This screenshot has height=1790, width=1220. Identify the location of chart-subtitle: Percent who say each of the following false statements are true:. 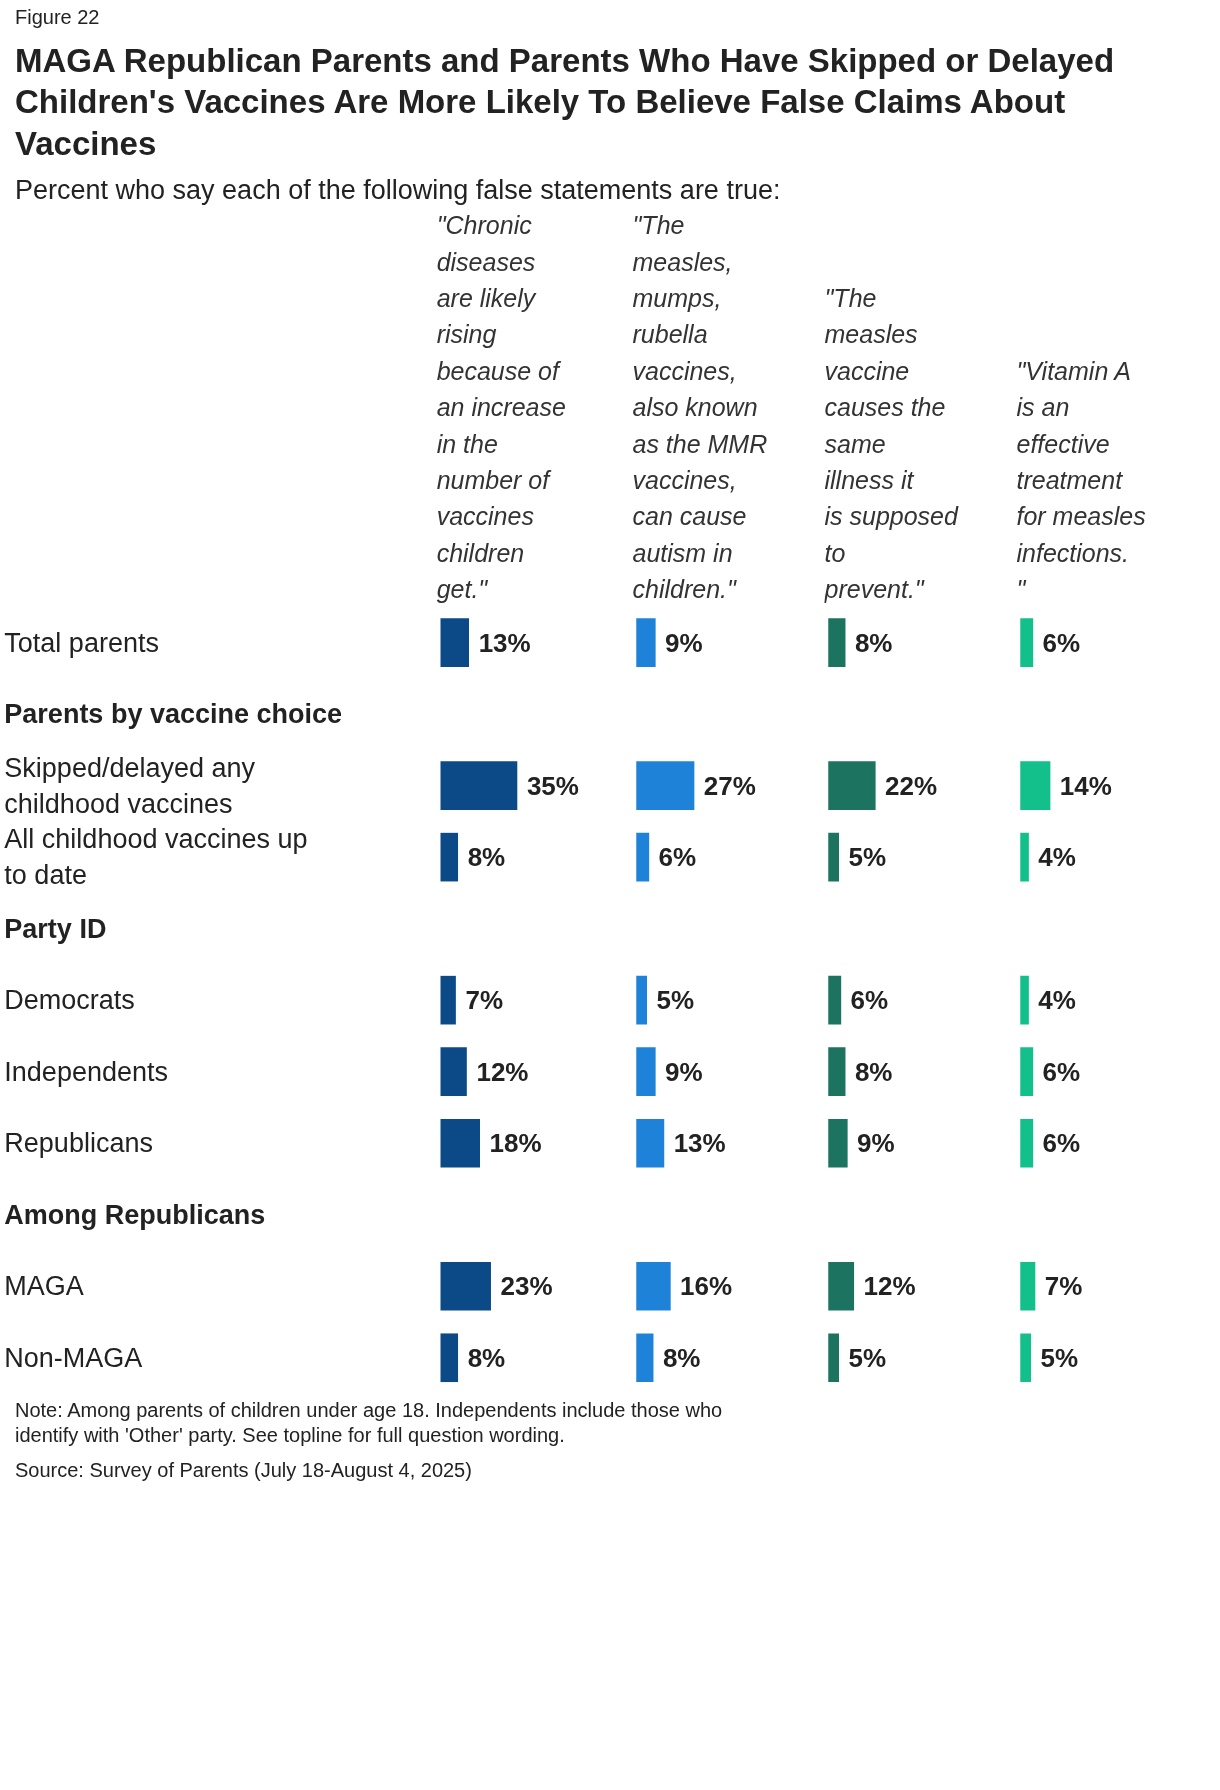
(398, 190).